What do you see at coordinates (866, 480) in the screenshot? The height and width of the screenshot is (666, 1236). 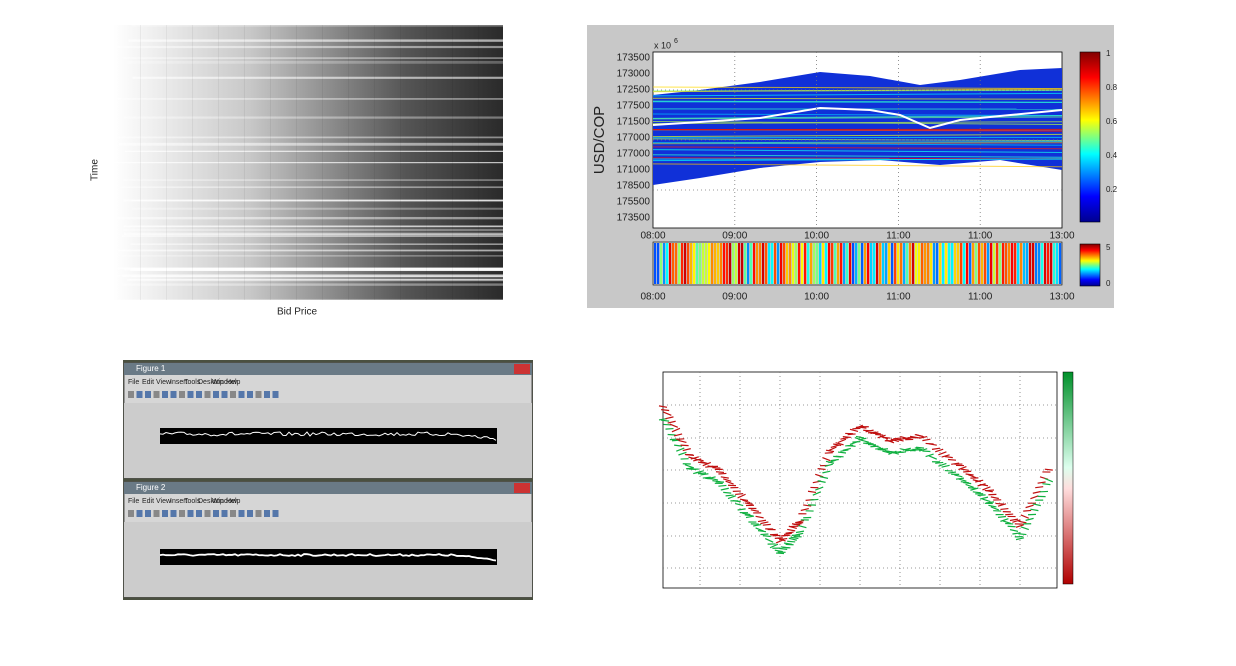 I see `spread-panel` at bounding box center [866, 480].